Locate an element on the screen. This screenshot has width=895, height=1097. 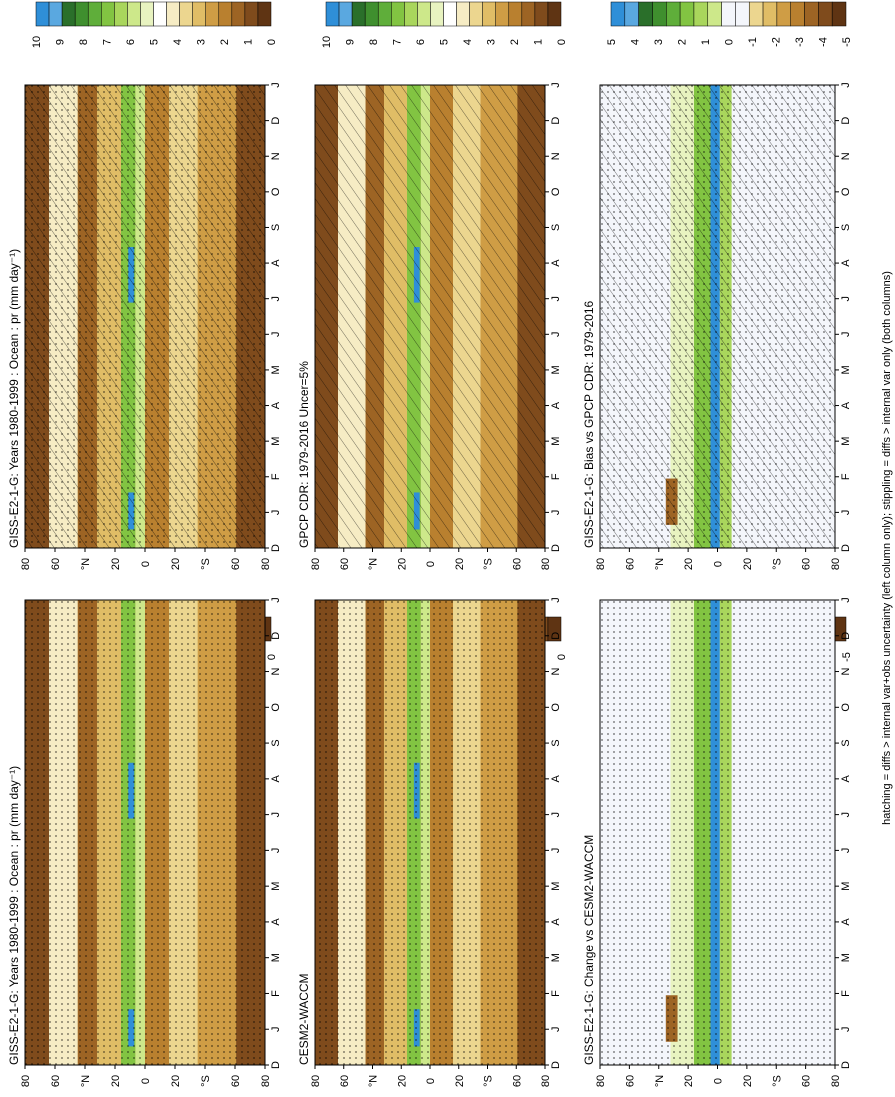
month-label: N is located at coordinates (276, 156).